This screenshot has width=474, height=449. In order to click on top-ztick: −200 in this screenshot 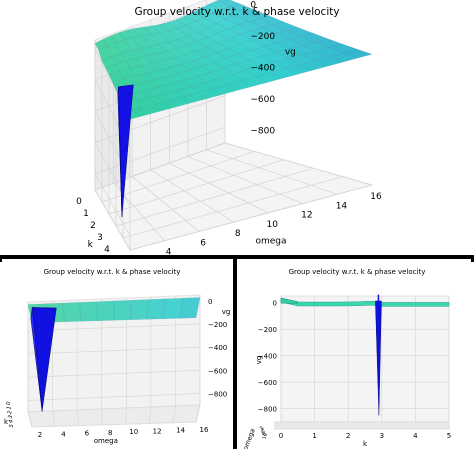, I will do `click(262, 37)`.